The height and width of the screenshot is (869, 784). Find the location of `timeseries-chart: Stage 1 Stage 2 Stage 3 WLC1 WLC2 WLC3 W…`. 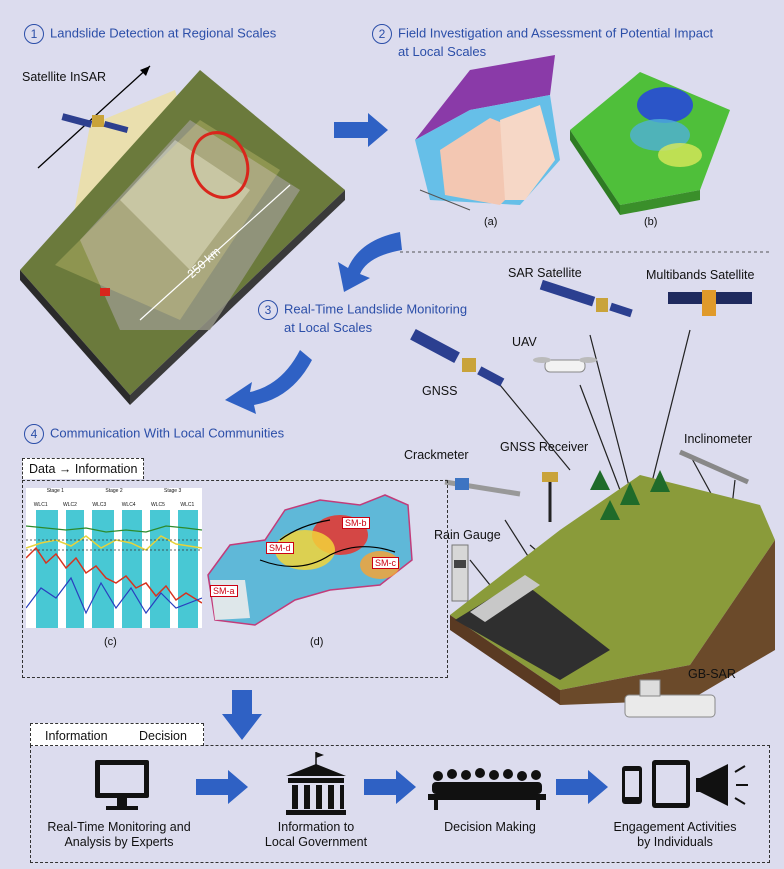

timeseries-chart: Stage 1 Stage 2 Stage 3 WLC1 WLC2 WLC3 W… is located at coordinates (114, 558).